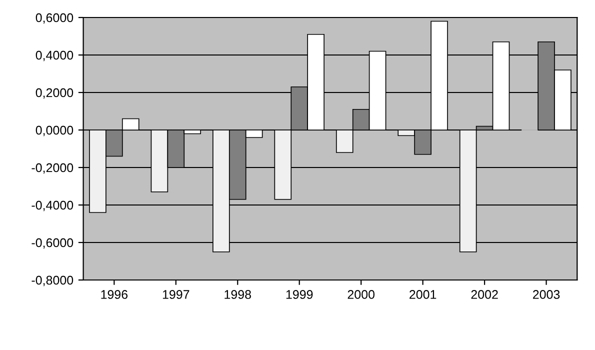 The width and height of the screenshot is (595, 350). I want to click on y-tick-label: 0,0000, so click(55, 131).